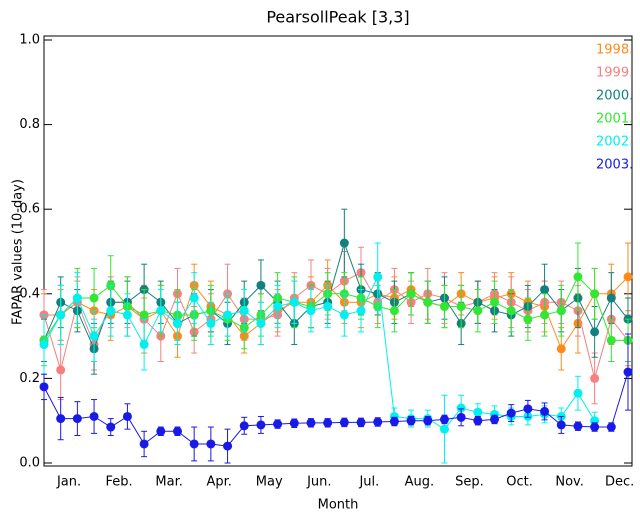 The width and height of the screenshot is (640, 514). I want to click on x-tick-label: Dec., so click(619, 482).